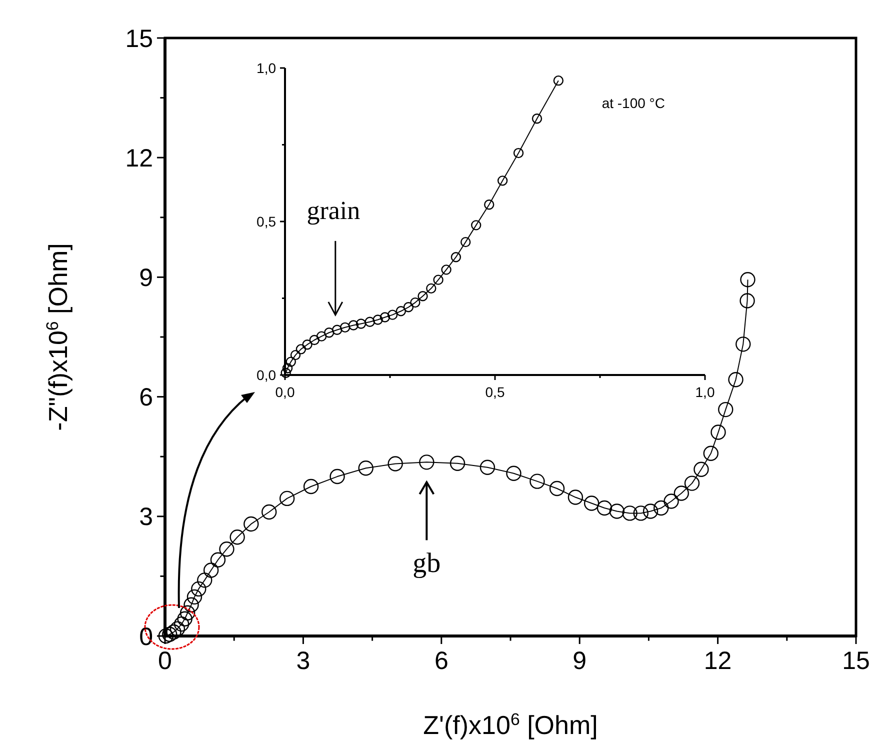 This screenshot has width=877, height=753. What do you see at coordinates (426, 564) in the screenshot?
I see `annotation: gb` at bounding box center [426, 564].